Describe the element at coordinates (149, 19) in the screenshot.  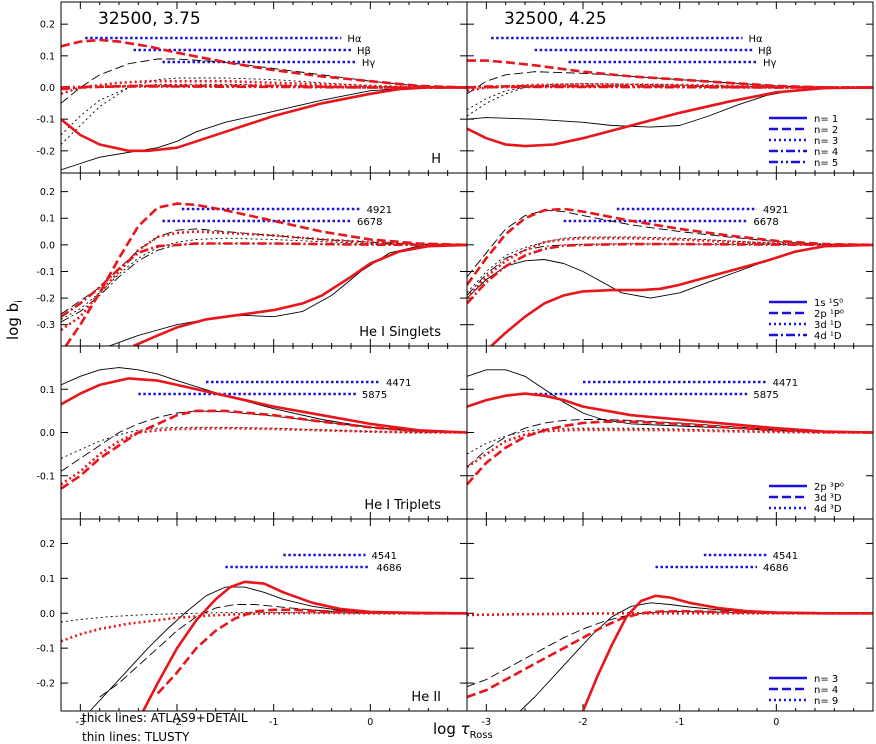
I see `column-title: 32500, 3.75` at that location.